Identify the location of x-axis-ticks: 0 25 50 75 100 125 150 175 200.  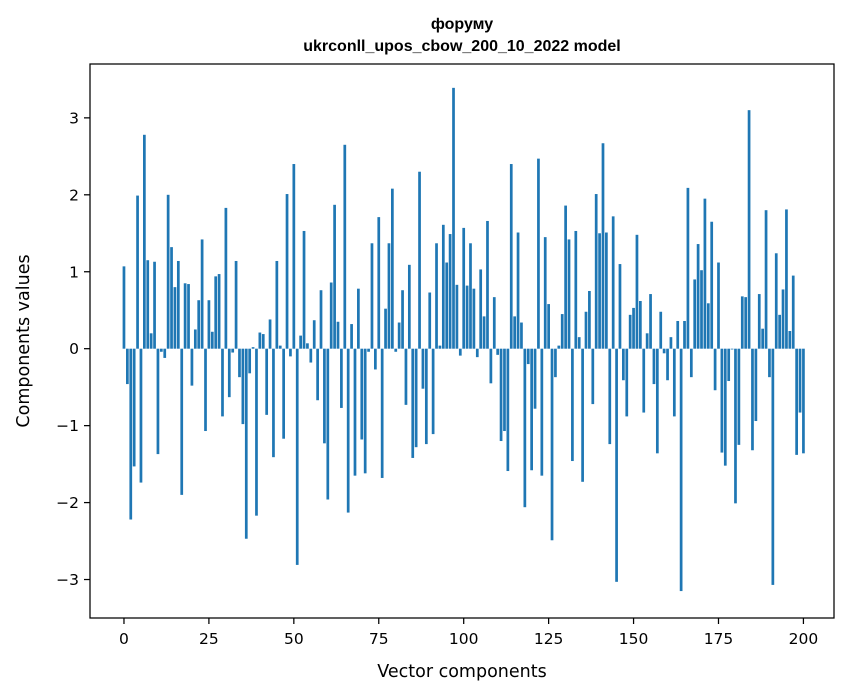
(468, 633).